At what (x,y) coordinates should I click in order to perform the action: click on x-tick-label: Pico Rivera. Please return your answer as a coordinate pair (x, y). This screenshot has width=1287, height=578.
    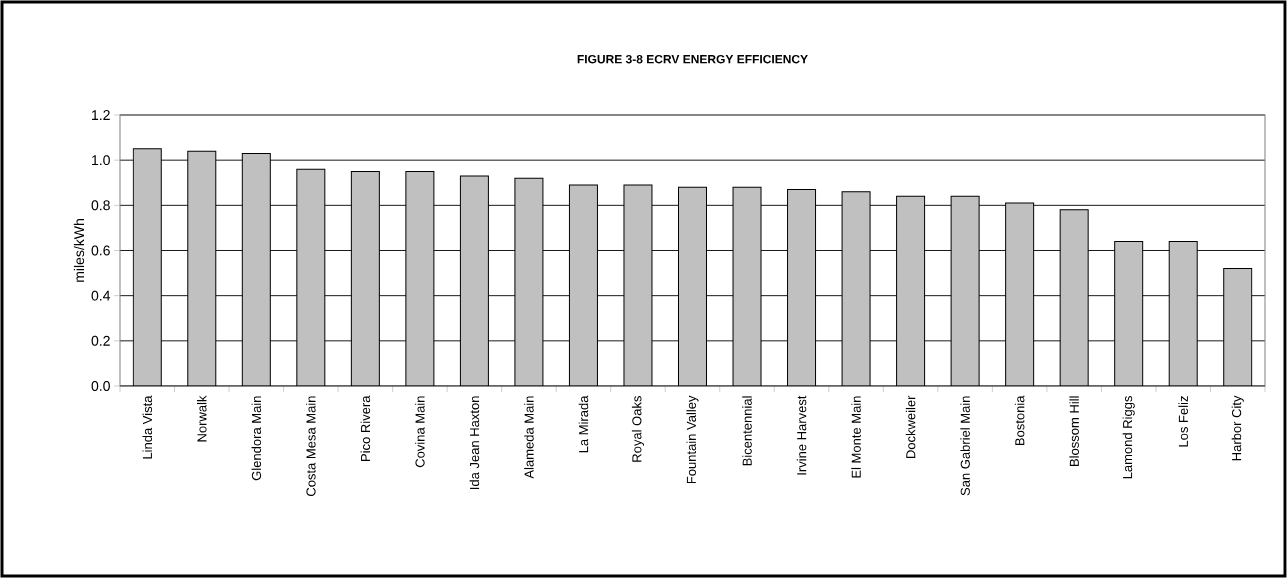
    Looking at the image, I should click on (365, 428).